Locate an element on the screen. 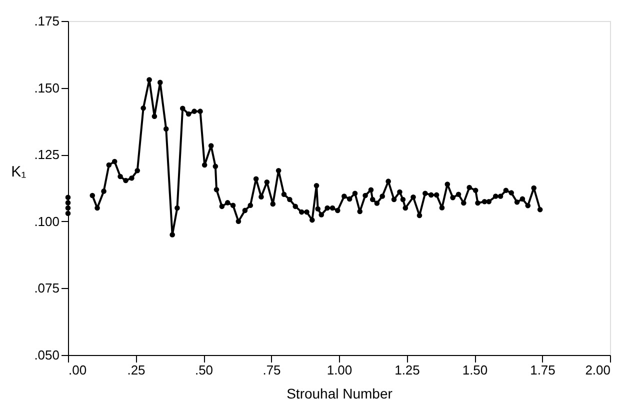 This screenshot has width=636, height=409. y-tick-label: .125 is located at coordinates (47, 154).